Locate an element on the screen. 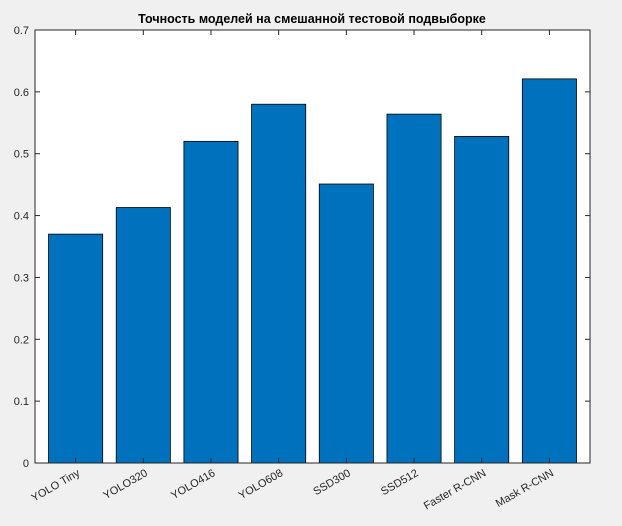 The image size is (622, 526). y-tick-label: 0 is located at coordinates (26, 464).